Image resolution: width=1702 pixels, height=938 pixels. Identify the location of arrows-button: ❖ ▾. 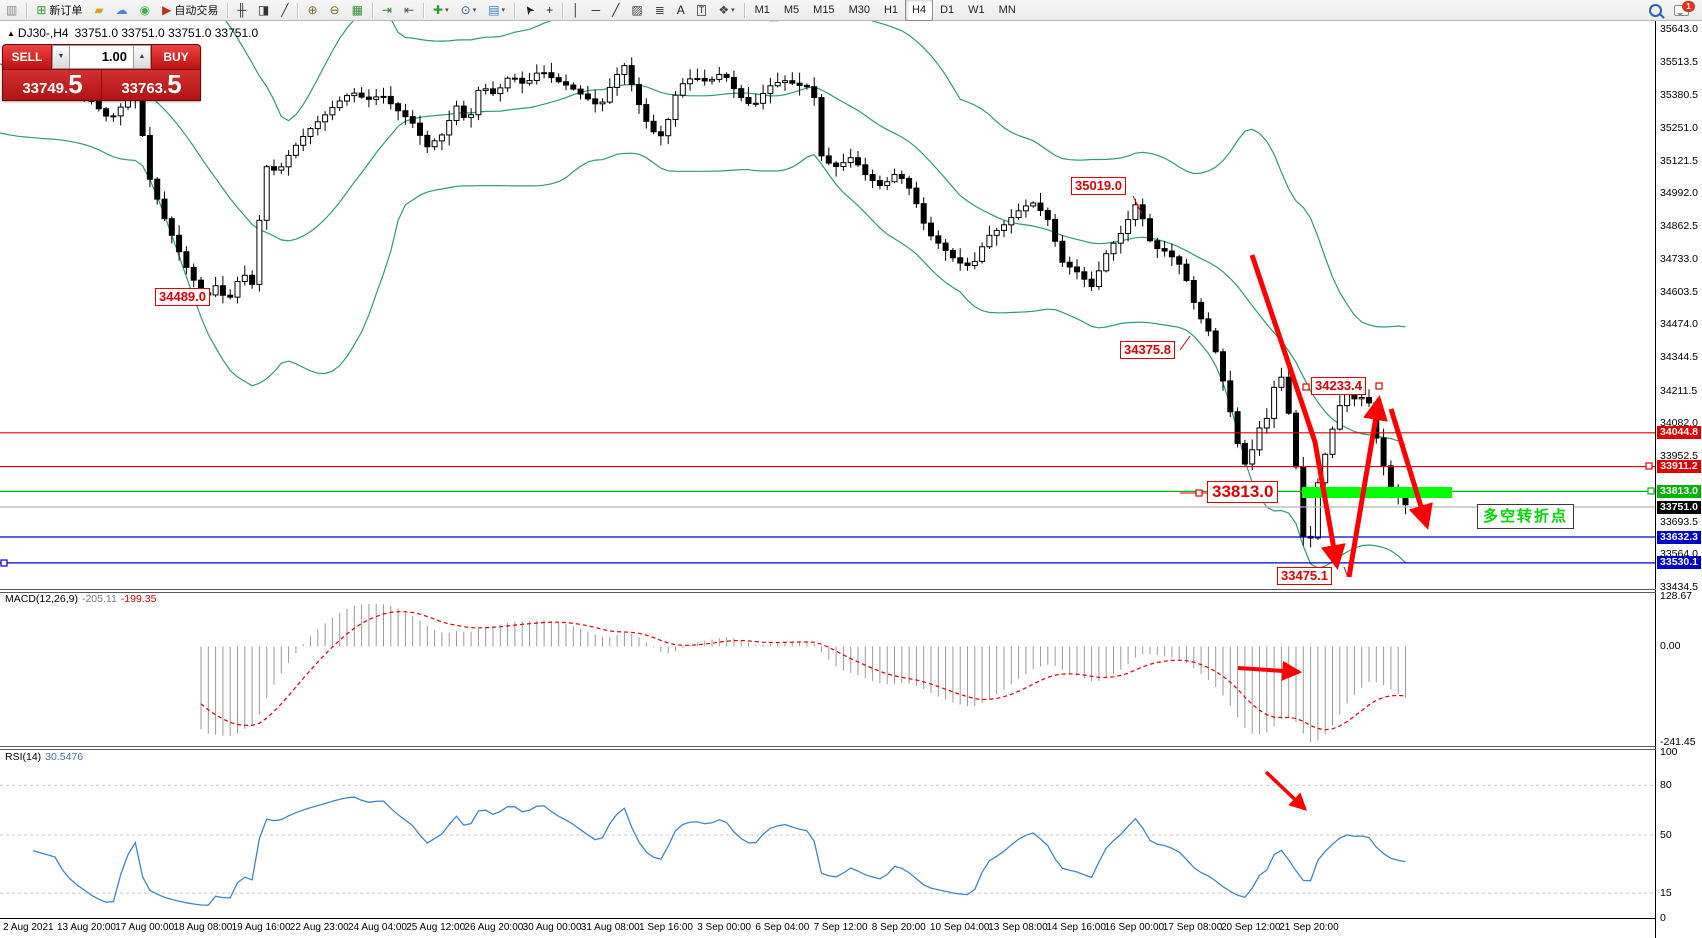
(726, 10).